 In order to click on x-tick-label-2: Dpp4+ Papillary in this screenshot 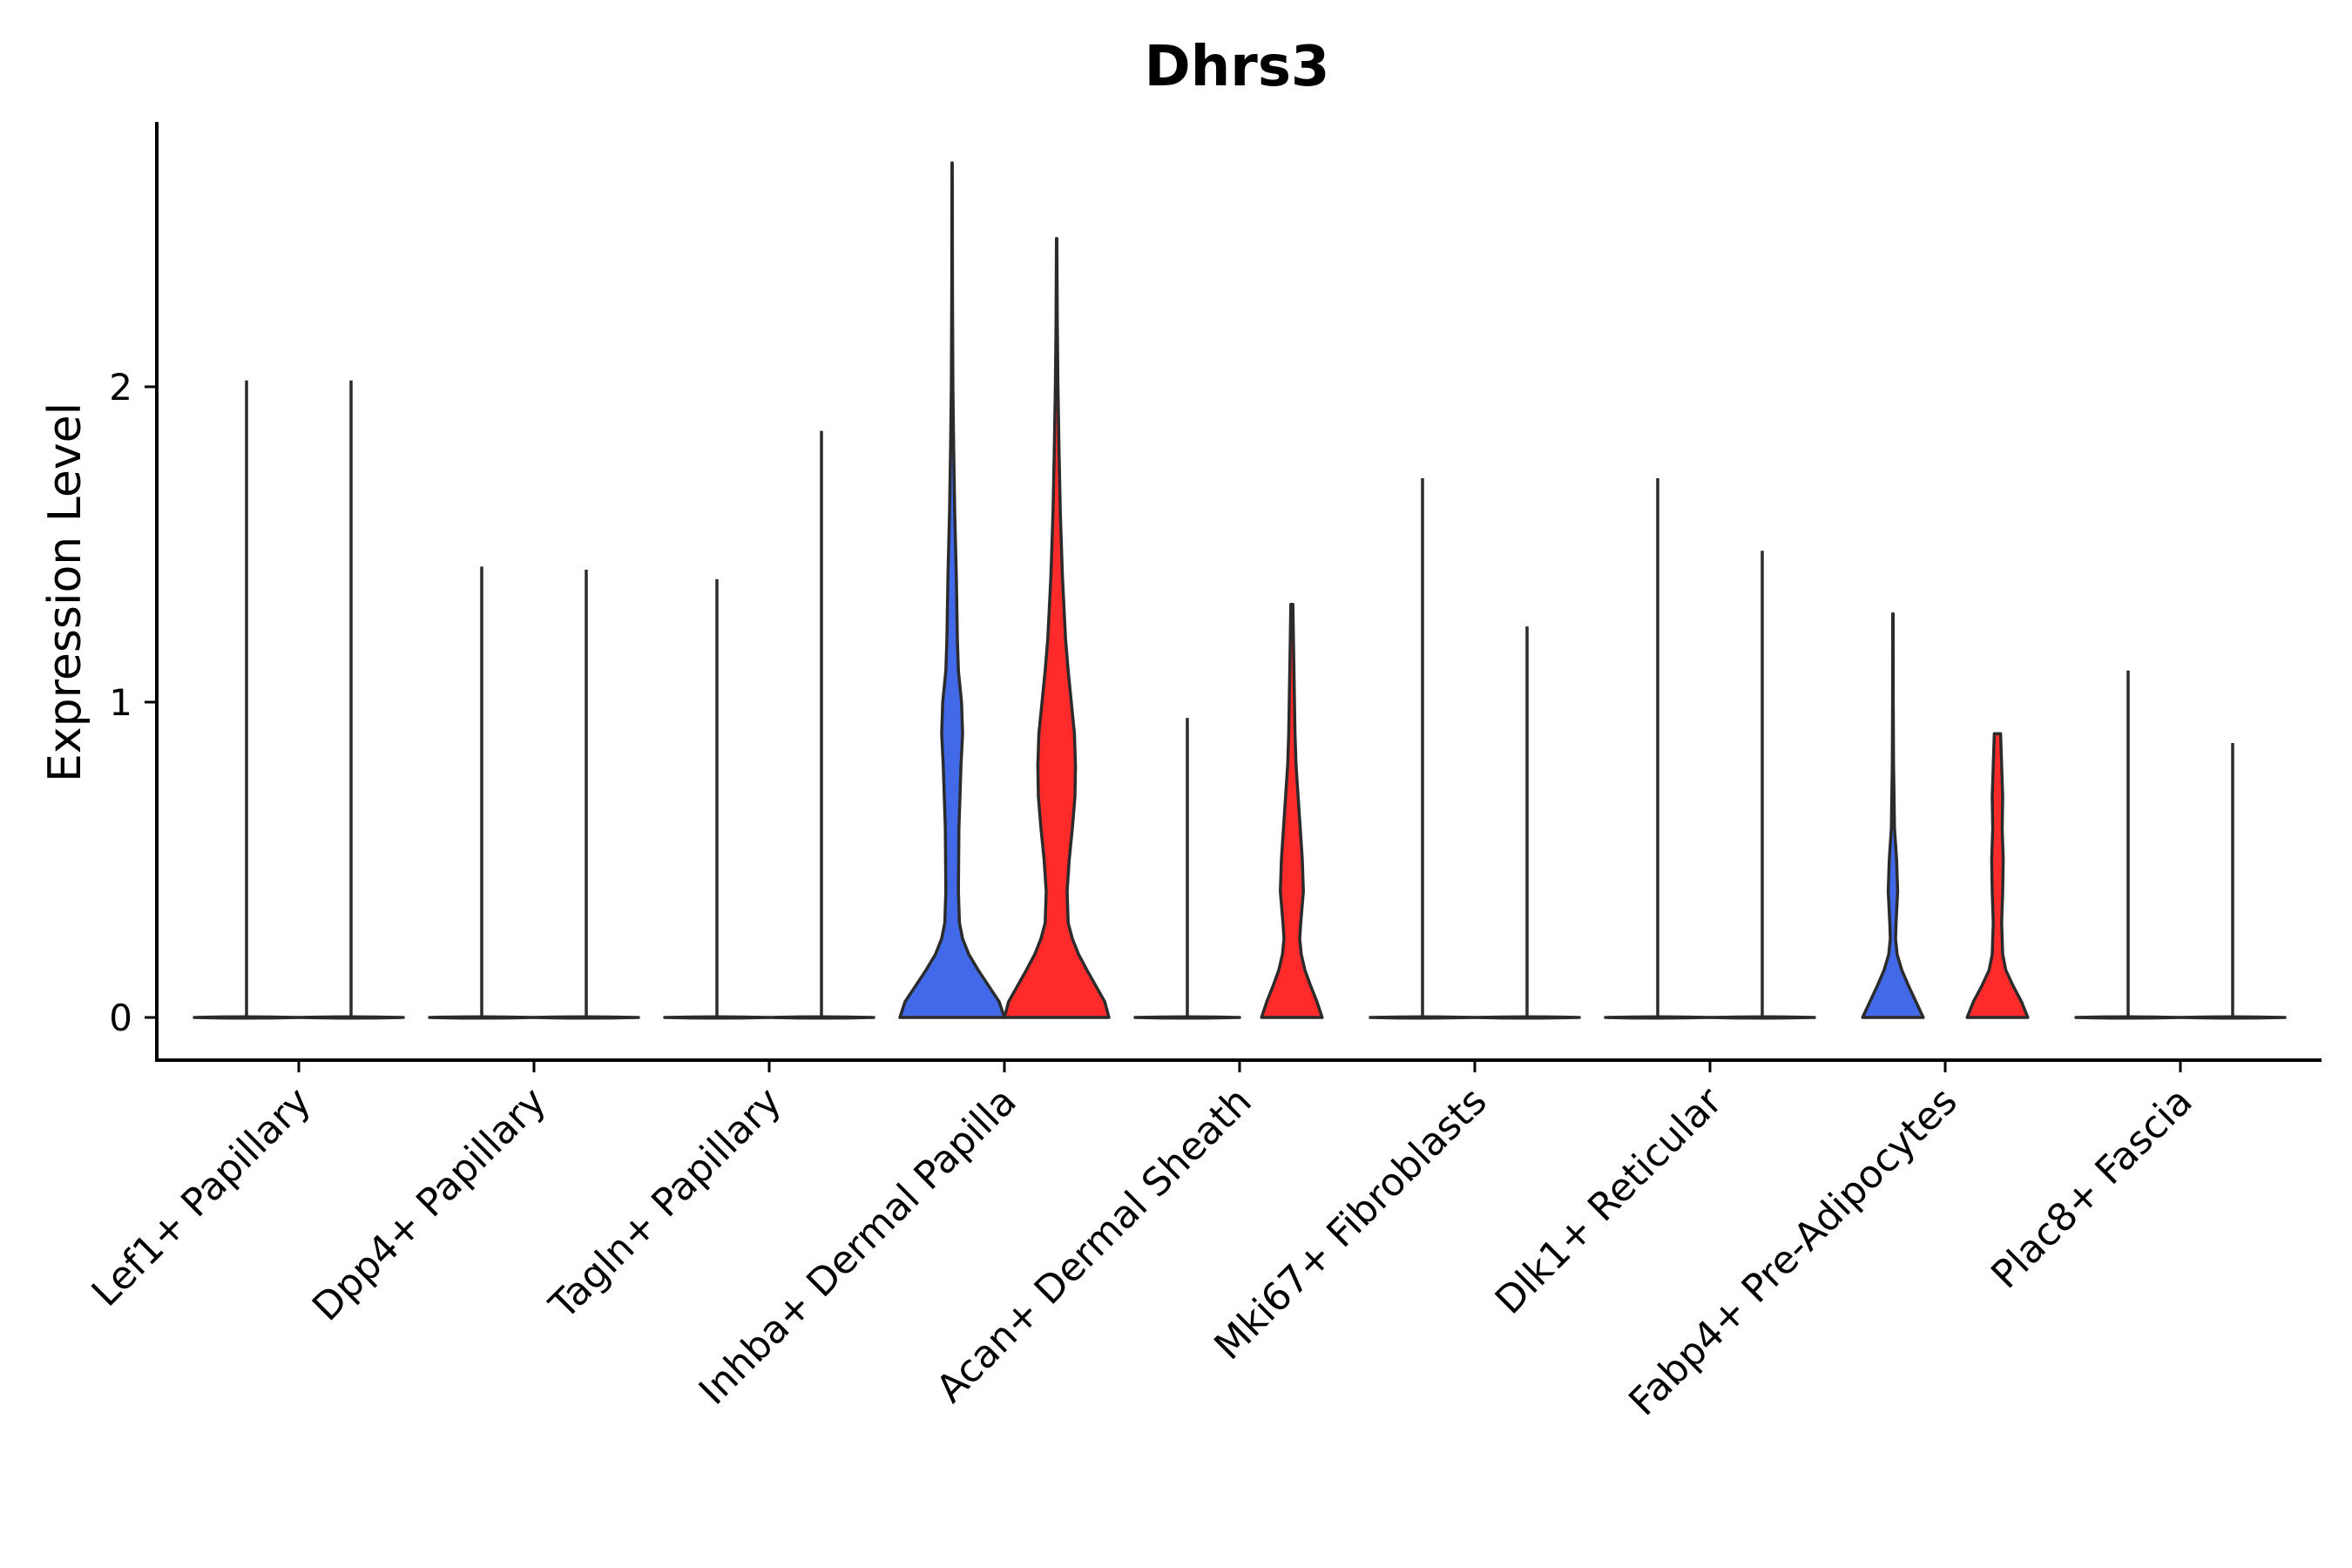, I will do `click(430, 1204)`.